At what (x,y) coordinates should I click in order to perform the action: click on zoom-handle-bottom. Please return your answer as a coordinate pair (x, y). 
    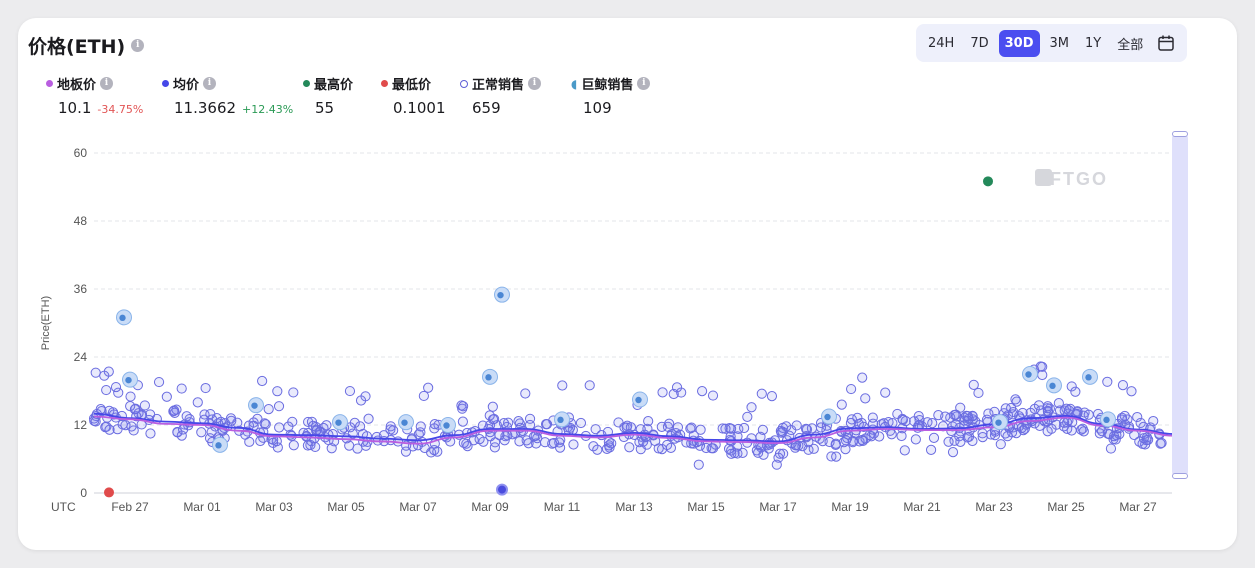
    Looking at the image, I should click on (1180, 476).